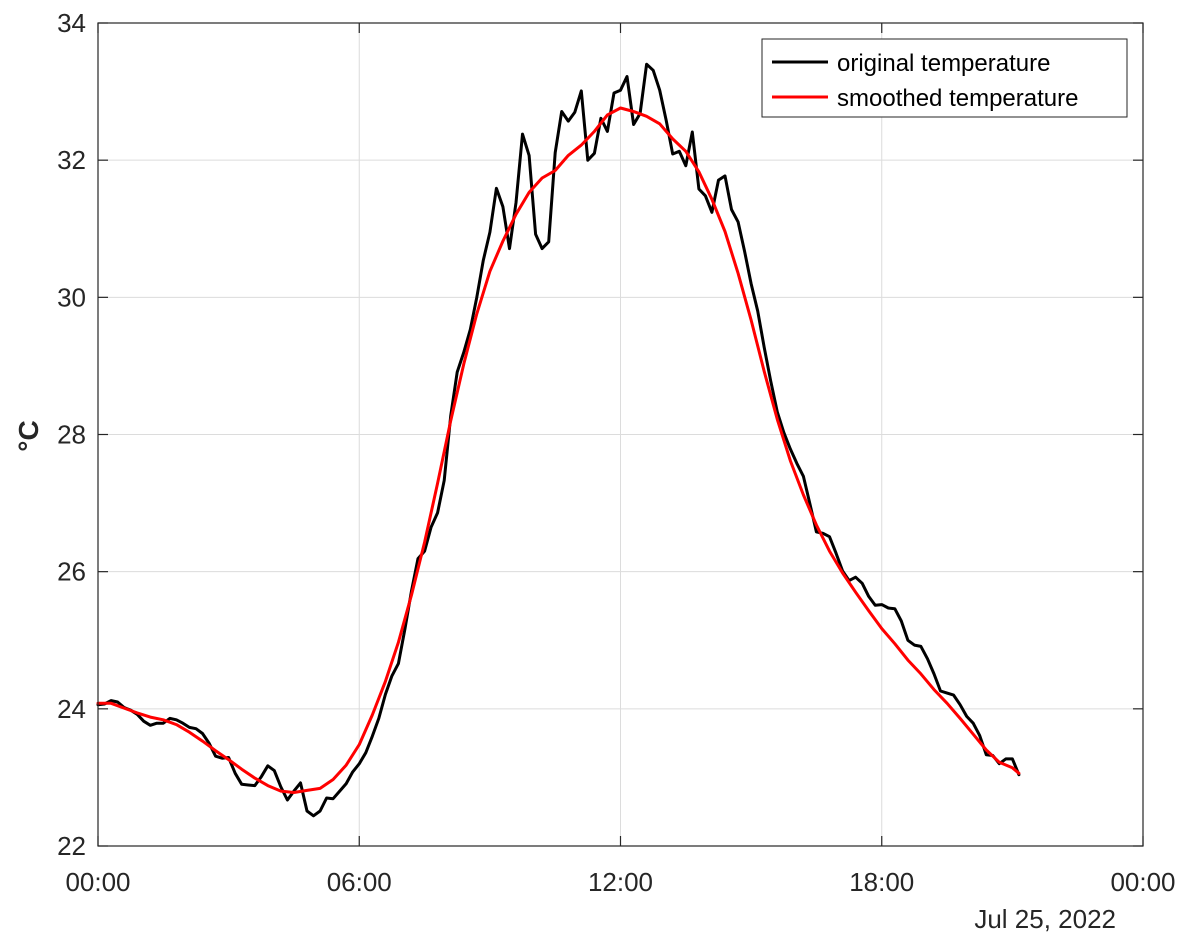 The width and height of the screenshot is (1193, 946). Describe the element at coordinates (881, 882) in the screenshot. I see `x-tick-label: 18:00` at that location.